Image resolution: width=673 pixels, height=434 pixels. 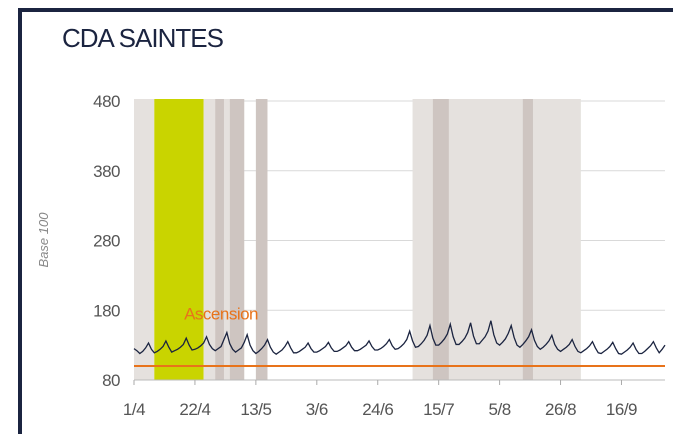 What do you see at coordinates (399, 337) in the screenshot?
I see `data-line` at bounding box center [399, 337].